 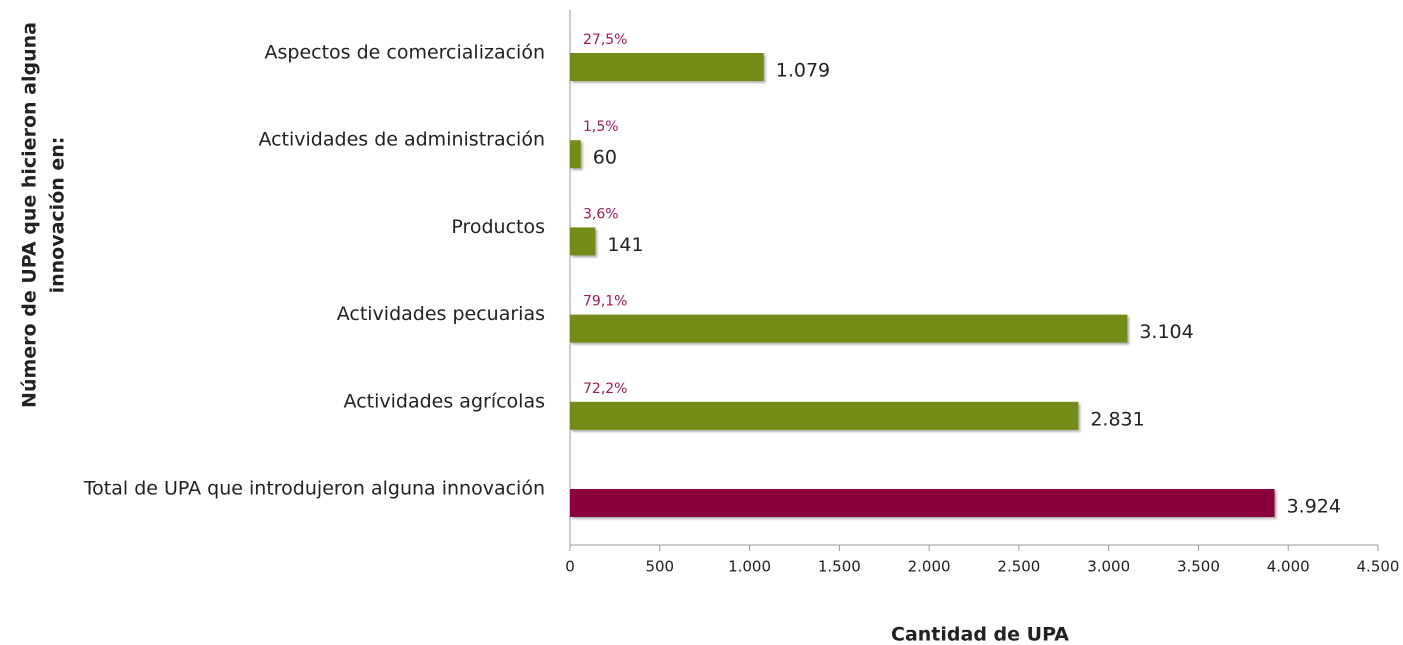 I want to click on percentage-label: 3,6%, so click(x=601, y=214).